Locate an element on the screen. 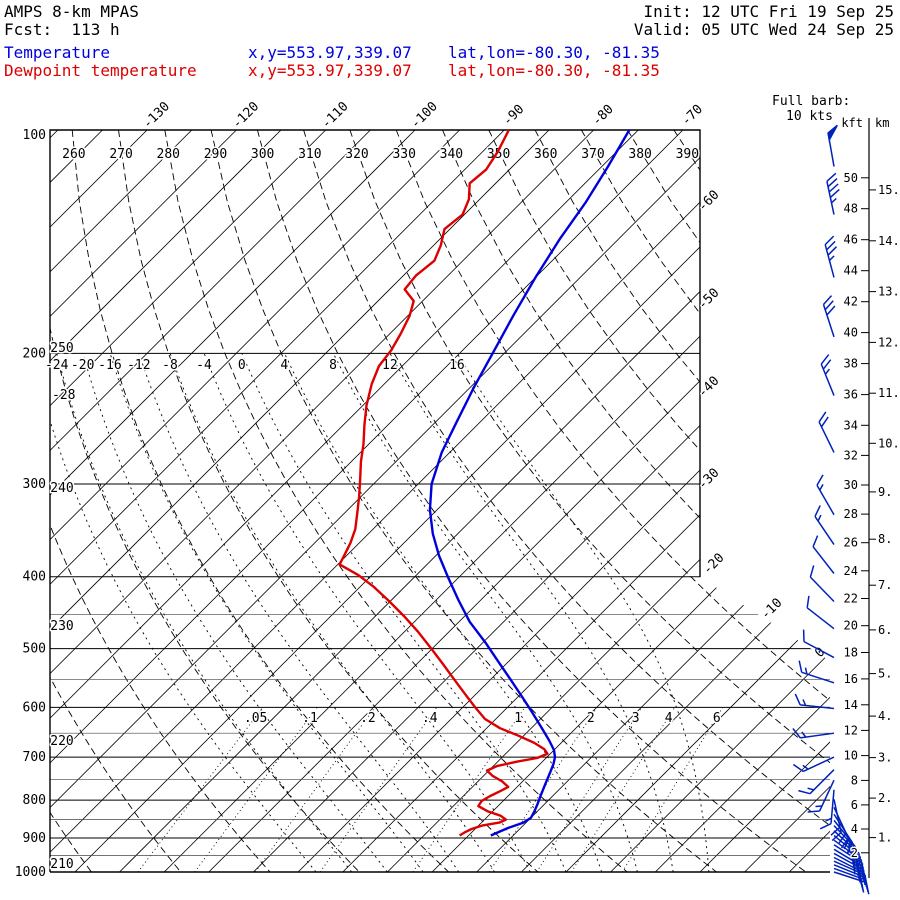  svg-text: -4 is located at coordinates (204, 365).